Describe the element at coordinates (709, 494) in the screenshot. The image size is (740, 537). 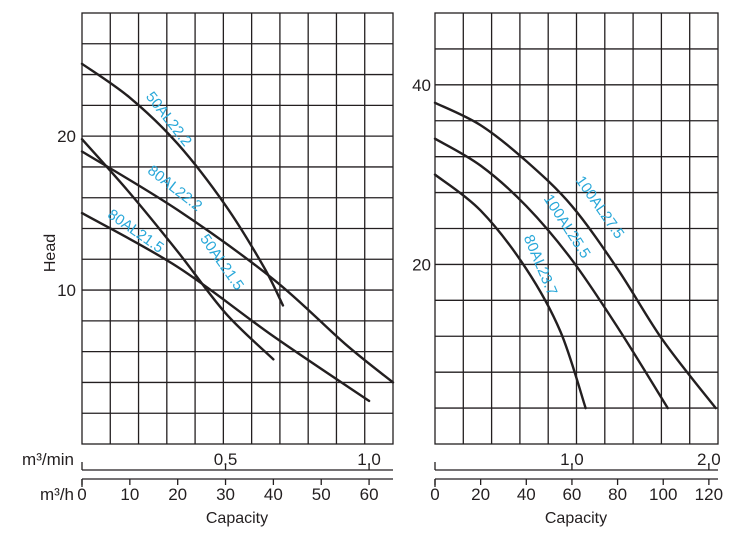
I see `primary-x-tick-label: 120` at that location.